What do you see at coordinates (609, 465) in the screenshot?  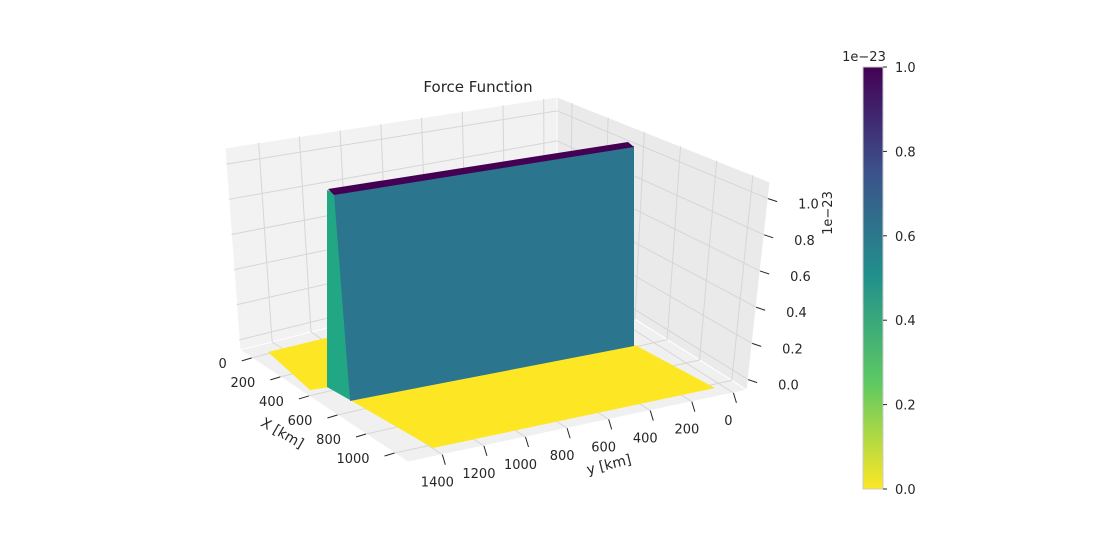 I see `y-axis-title: y [km]` at bounding box center [609, 465].